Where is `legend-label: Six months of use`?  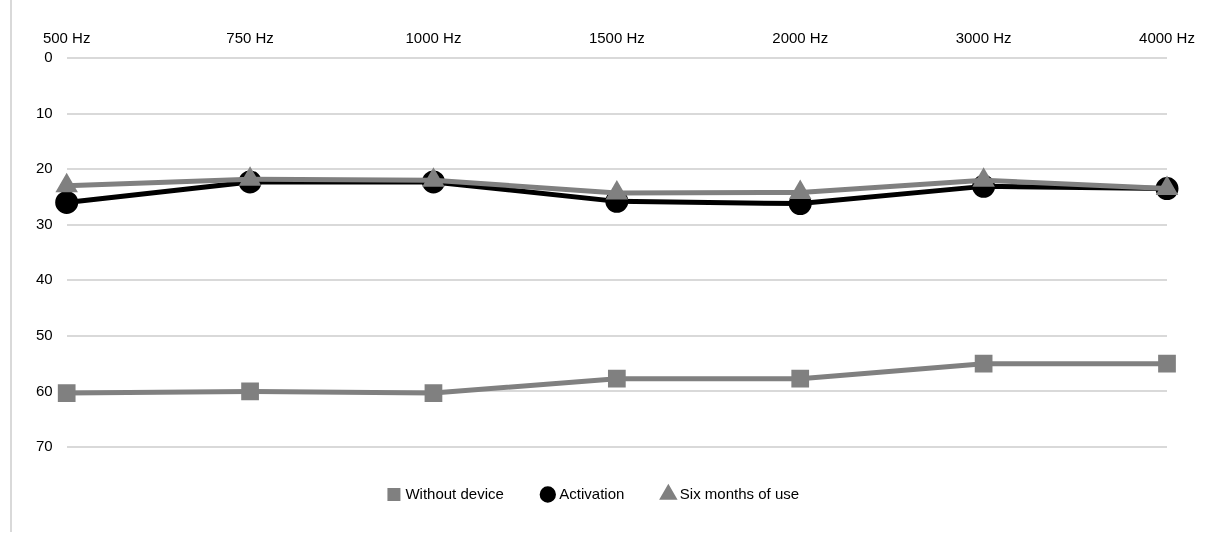
legend-label: Six months of use is located at coordinates (739, 493).